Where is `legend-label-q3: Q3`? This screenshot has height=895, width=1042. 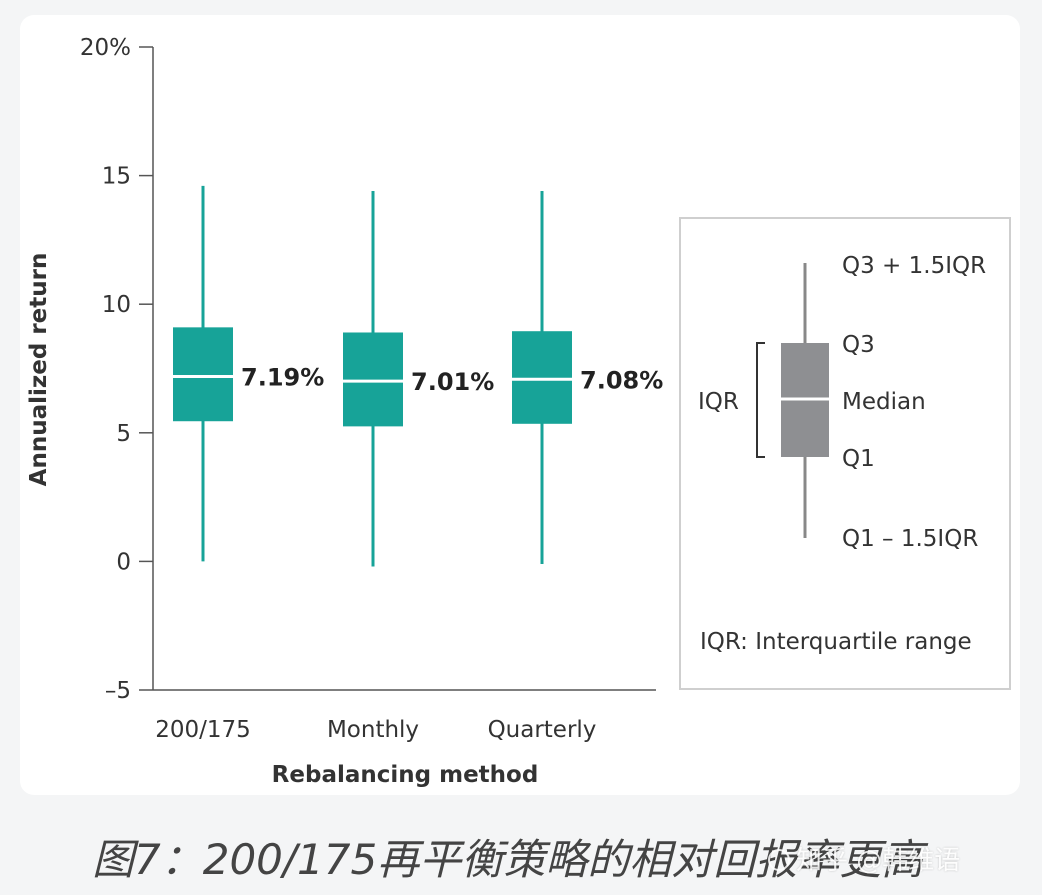
legend-label-q3: Q3 is located at coordinates (858, 345).